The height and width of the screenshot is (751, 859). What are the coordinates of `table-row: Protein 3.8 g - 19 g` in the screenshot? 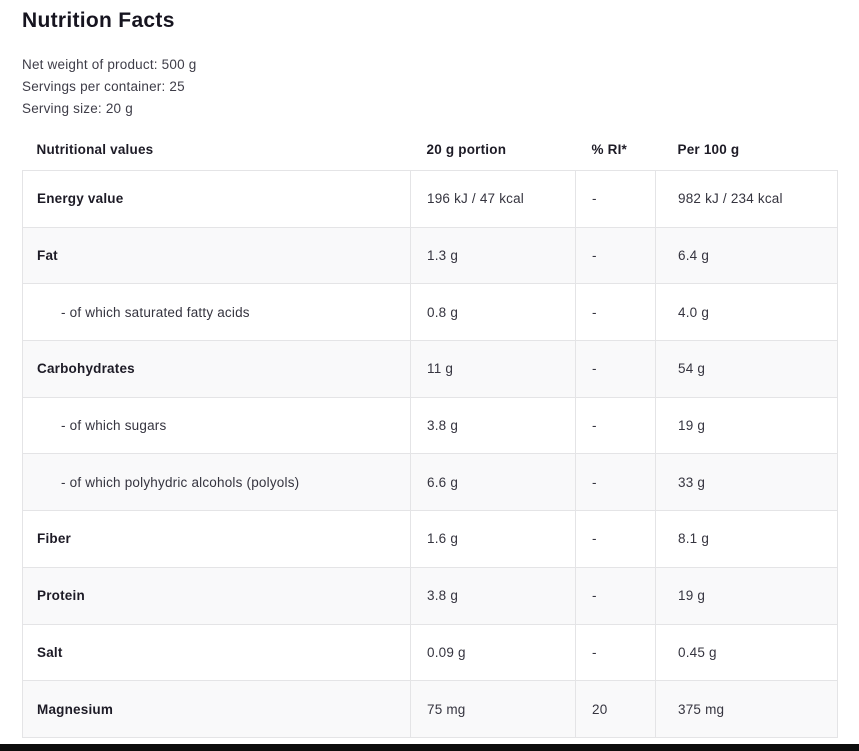 It's located at (430, 595).